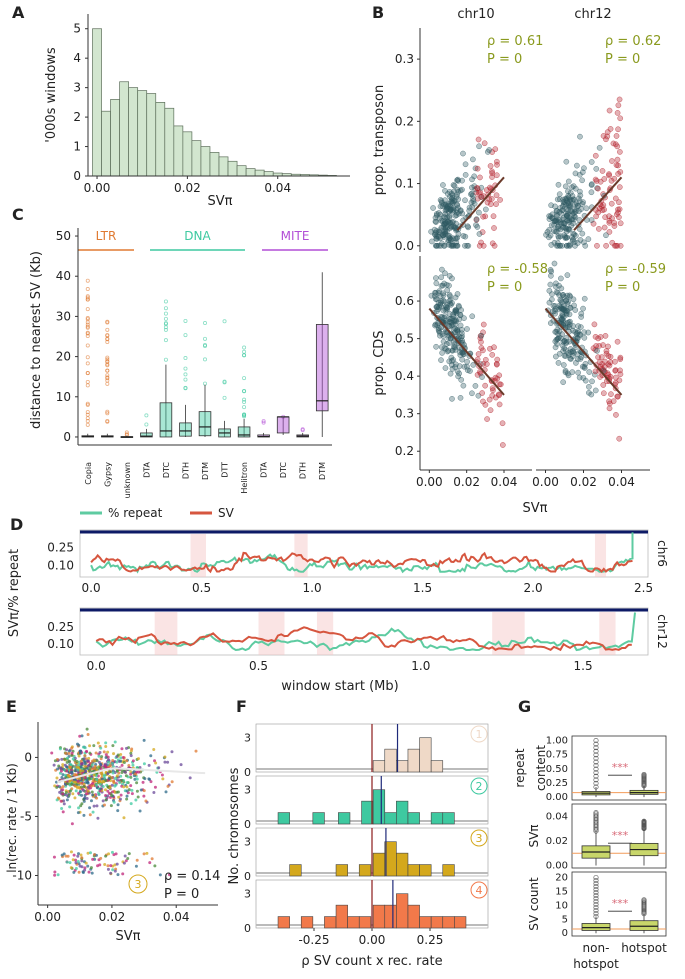 Image resolution: width=685 pixels, height=979 pixels. What do you see at coordinates (107, 474) in the screenshot?
I see `x-tick-label: Gypsy` at bounding box center [107, 474].